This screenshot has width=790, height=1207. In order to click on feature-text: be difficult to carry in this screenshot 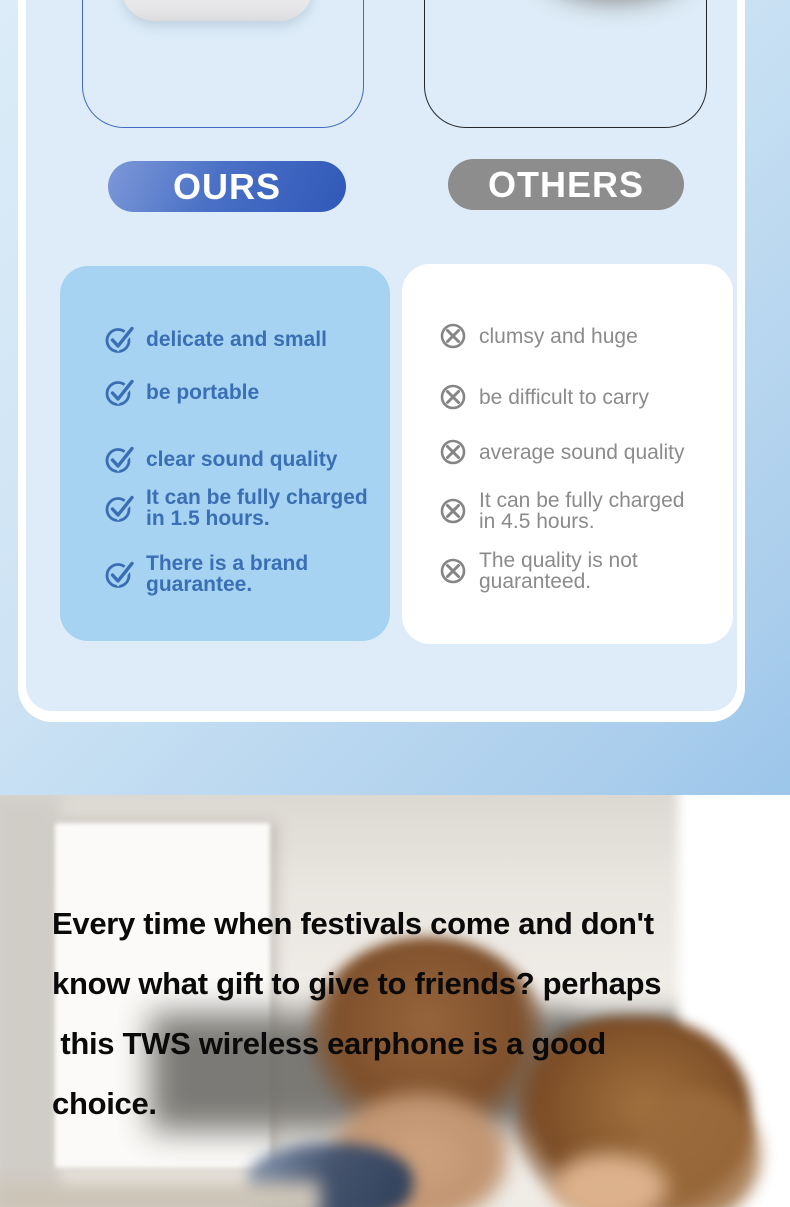, I will do `click(564, 397)`.